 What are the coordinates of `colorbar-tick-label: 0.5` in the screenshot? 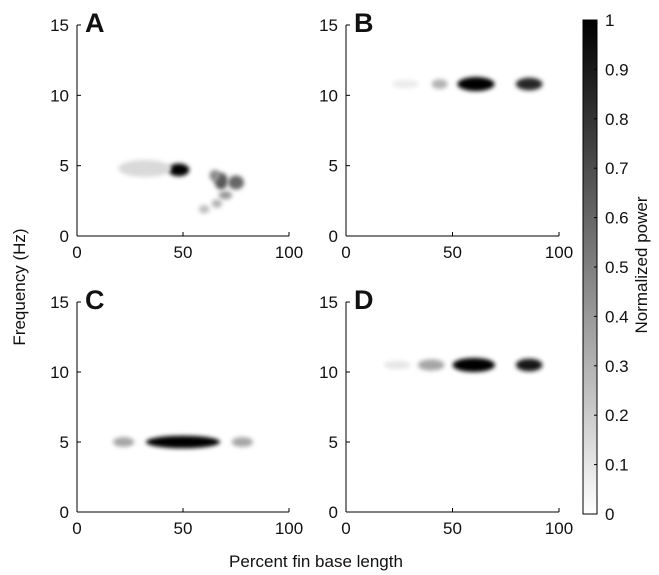 It's located at (617, 267).